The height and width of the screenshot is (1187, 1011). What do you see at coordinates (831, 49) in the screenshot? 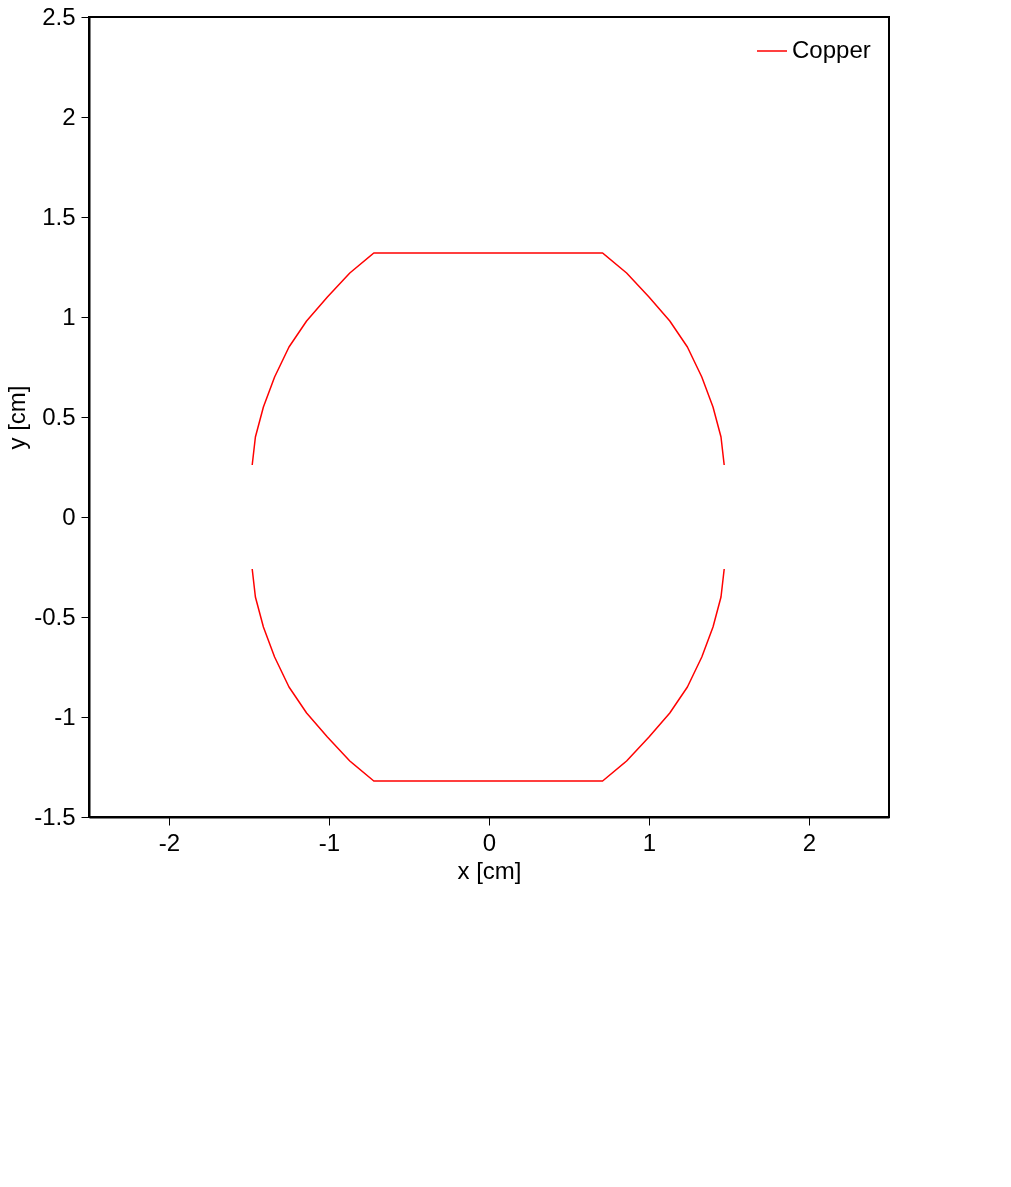
I see `legend-label: Copper` at bounding box center [831, 49].